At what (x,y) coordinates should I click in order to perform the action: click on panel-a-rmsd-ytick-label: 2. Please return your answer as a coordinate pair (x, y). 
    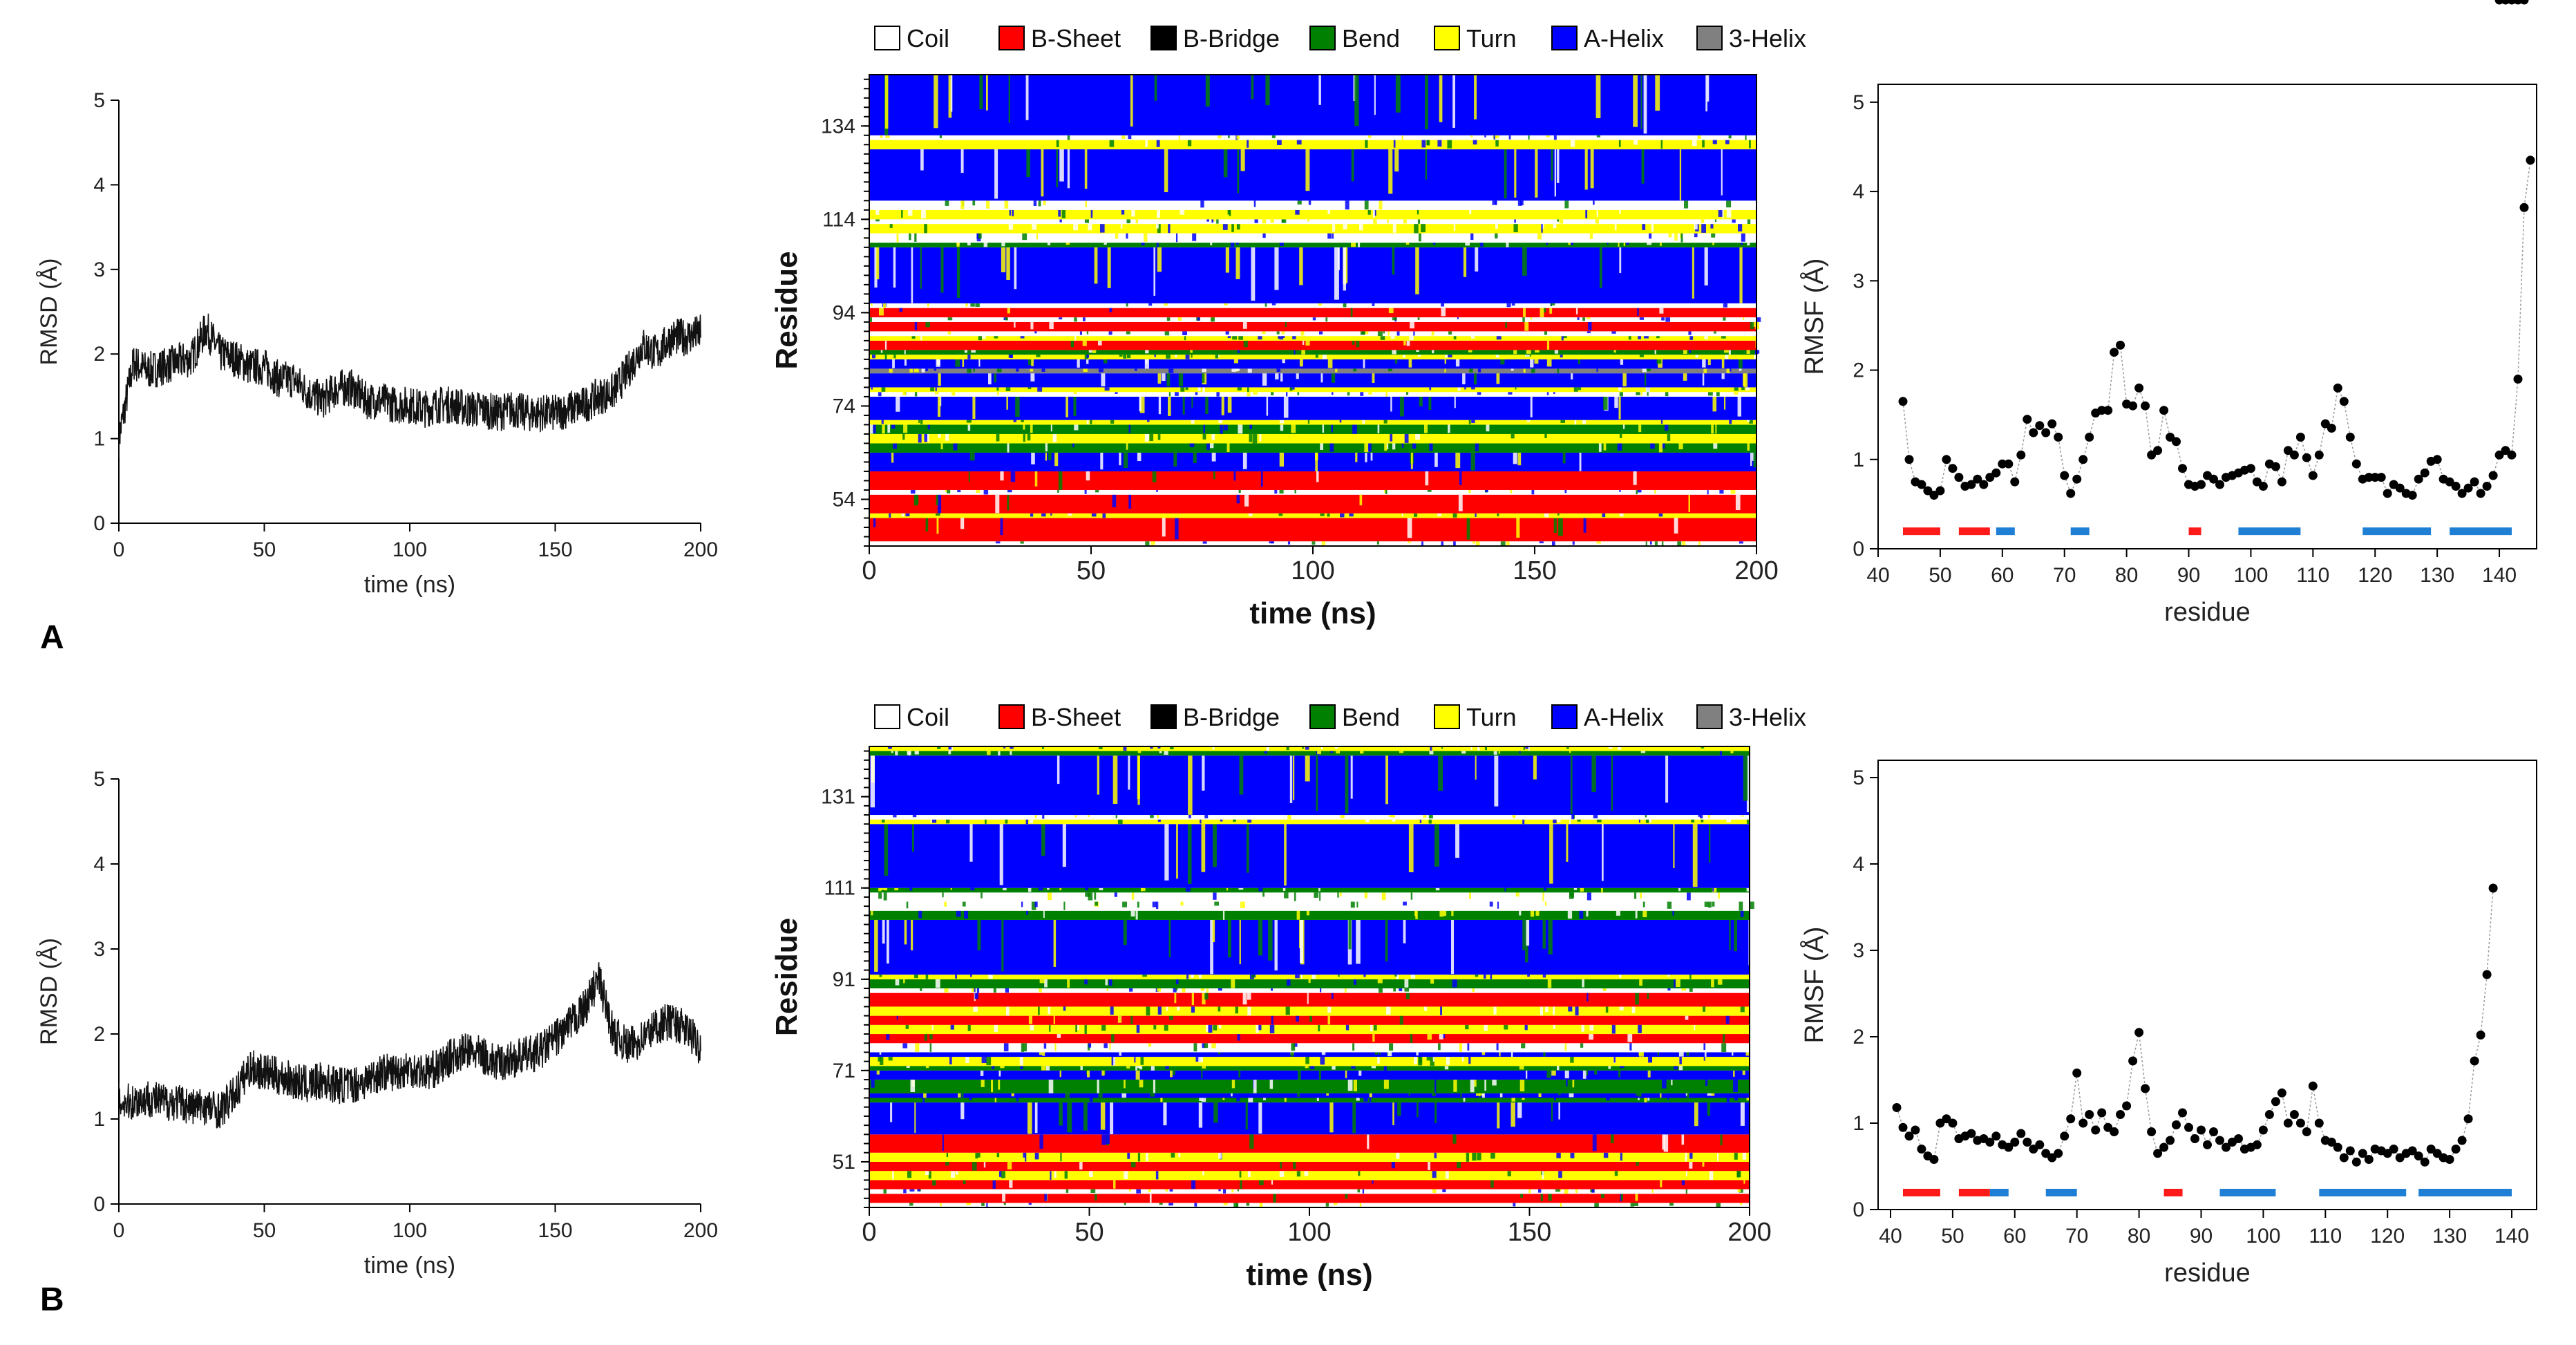
    Looking at the image, I should click on (99, 354).